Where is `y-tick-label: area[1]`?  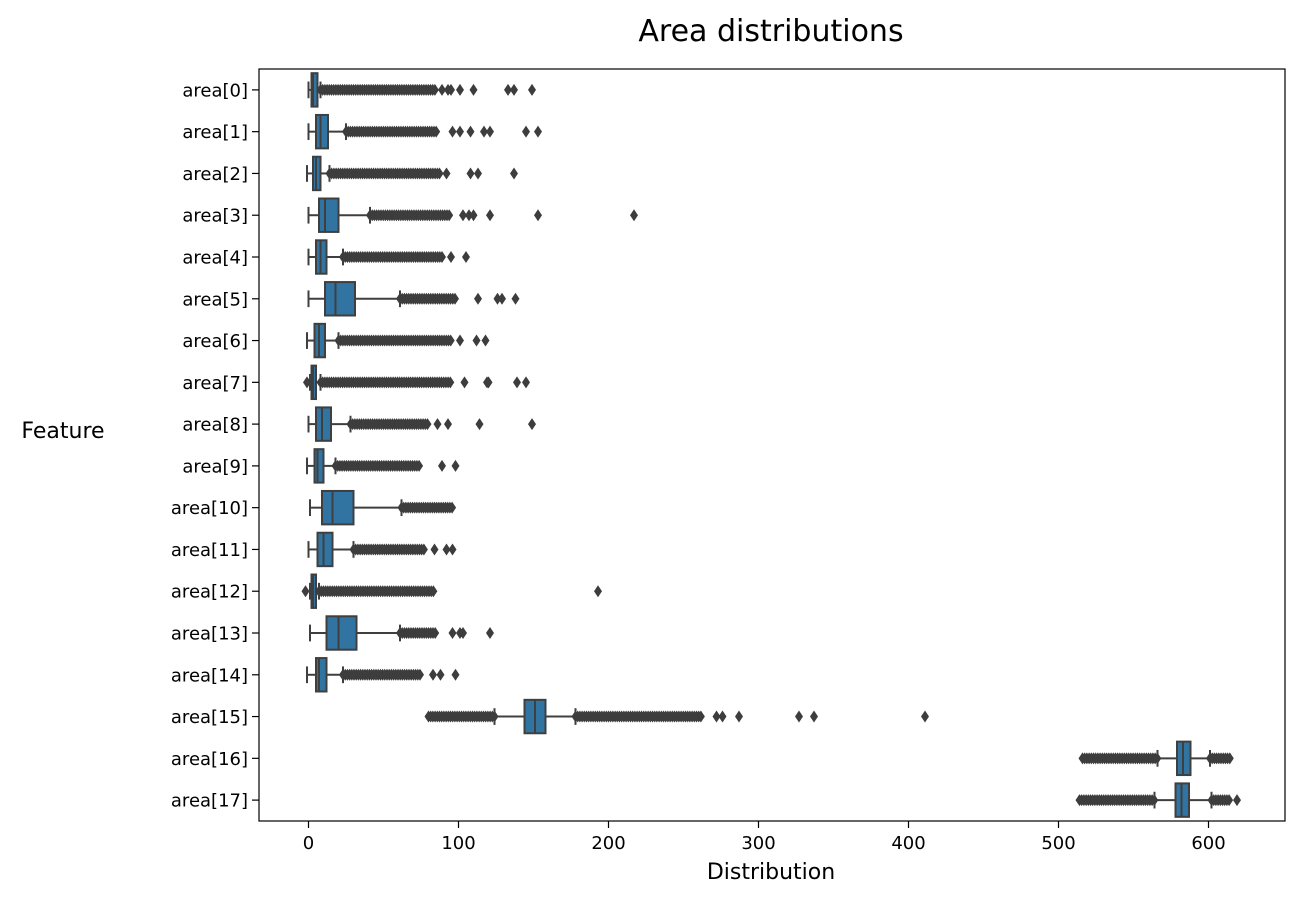
y-tick-label: area[1] is located at coordinates (215, 132).